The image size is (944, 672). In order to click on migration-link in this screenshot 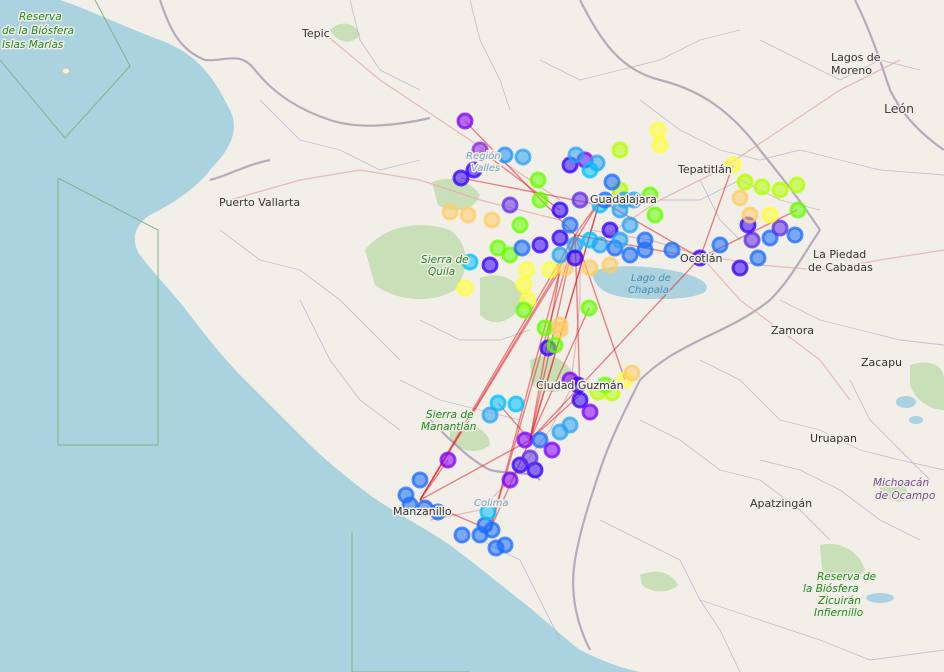, I will do `click(716, 211)`.